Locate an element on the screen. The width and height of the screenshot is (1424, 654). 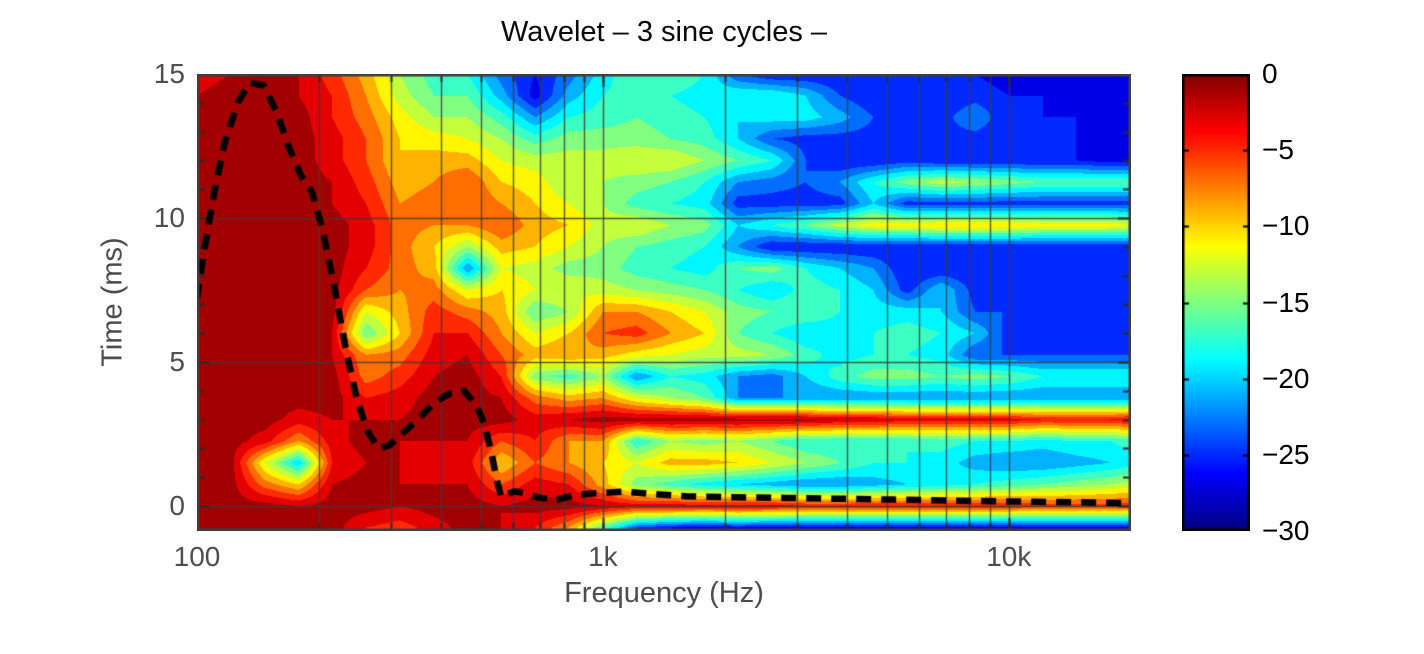
colorbar-canvas is located at coordinates (1216, 302).